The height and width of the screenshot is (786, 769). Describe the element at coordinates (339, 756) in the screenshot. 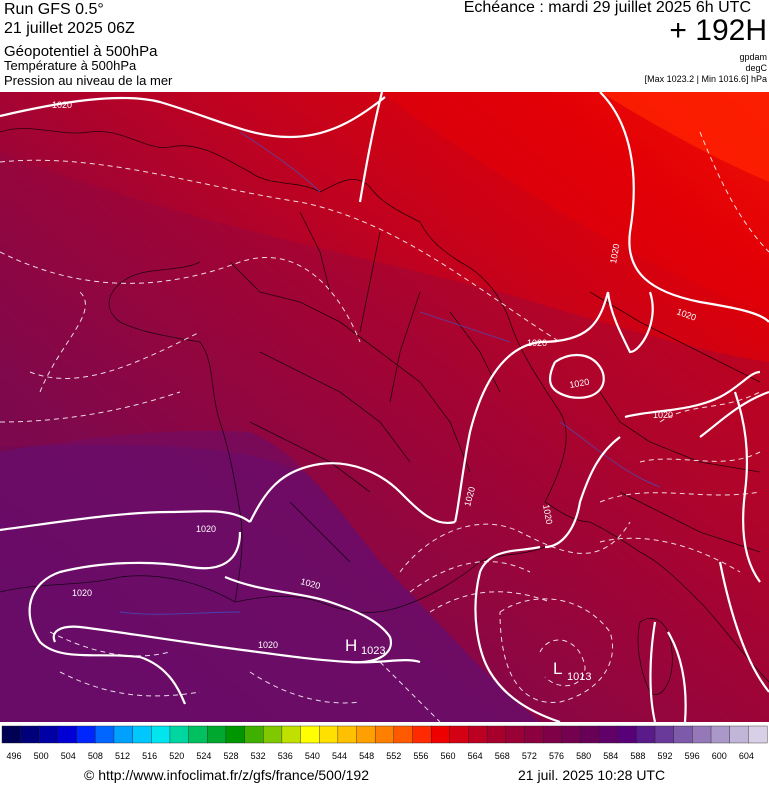

I see `scale-label: 544` at that location.